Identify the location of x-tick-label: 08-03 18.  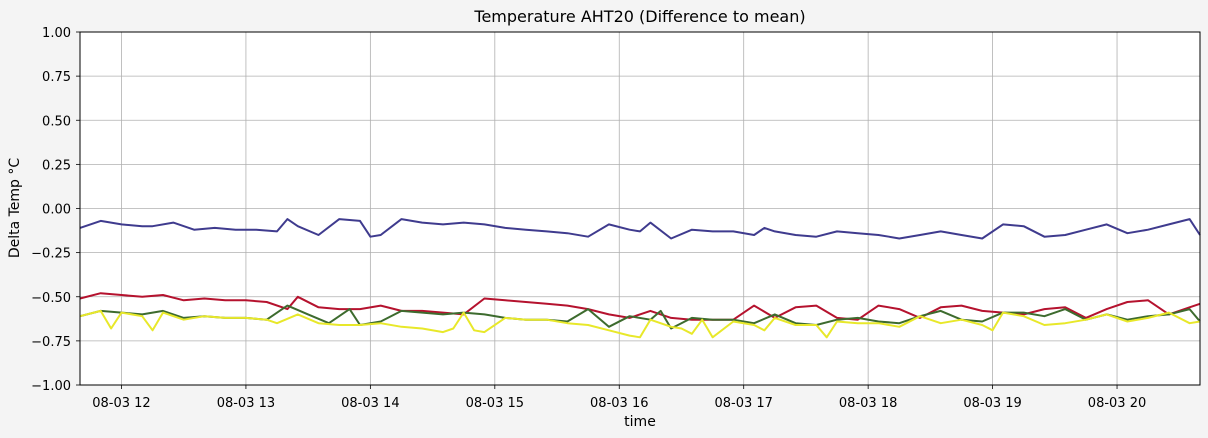
(868, 403).